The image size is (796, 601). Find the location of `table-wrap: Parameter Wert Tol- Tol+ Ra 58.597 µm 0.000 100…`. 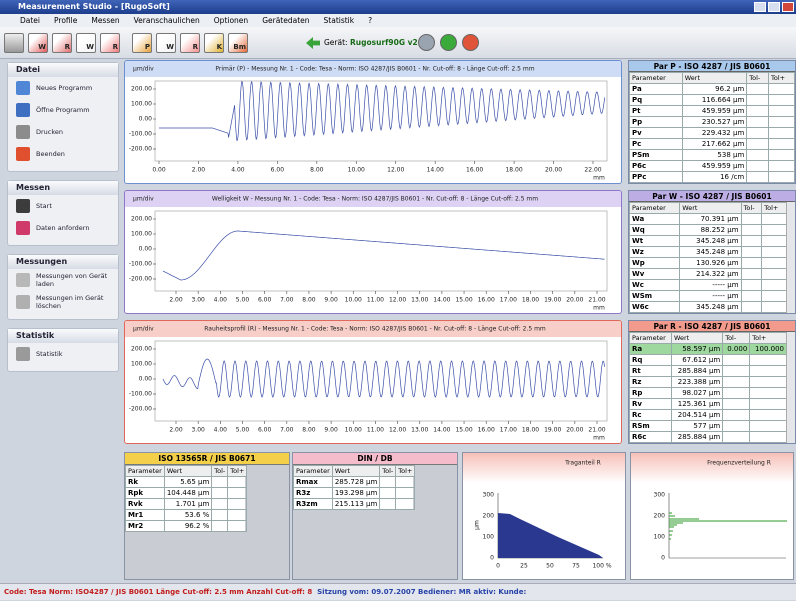

table-wrap: Parameter Wert Tol- Tol+ Ra 58.597 µm 0.000 100… is located at coordinates (708, 387).